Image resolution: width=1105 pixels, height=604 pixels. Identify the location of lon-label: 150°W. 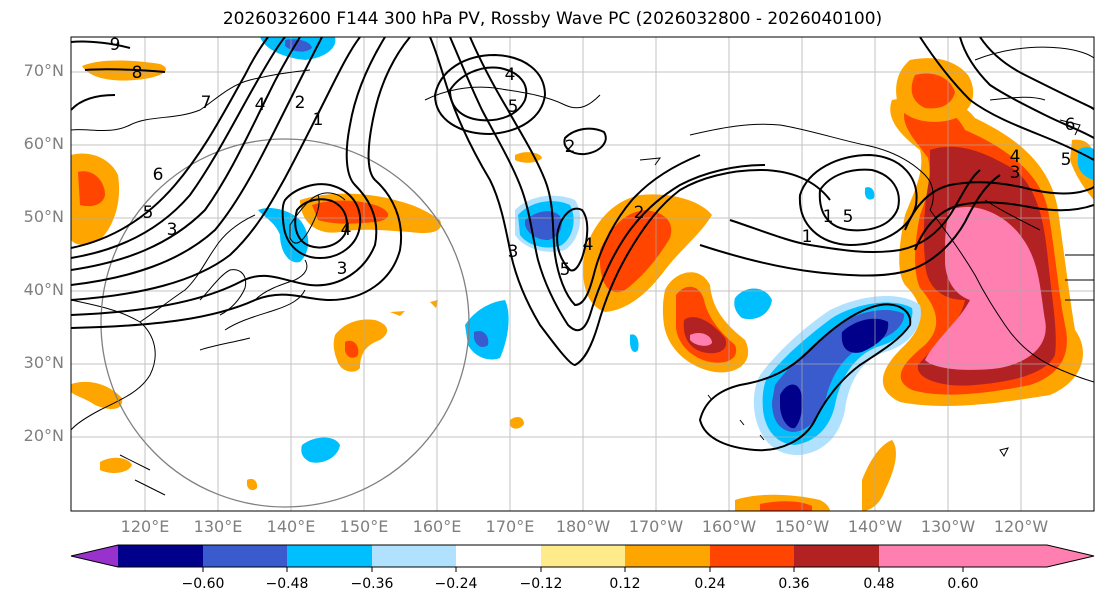
(802, 526).